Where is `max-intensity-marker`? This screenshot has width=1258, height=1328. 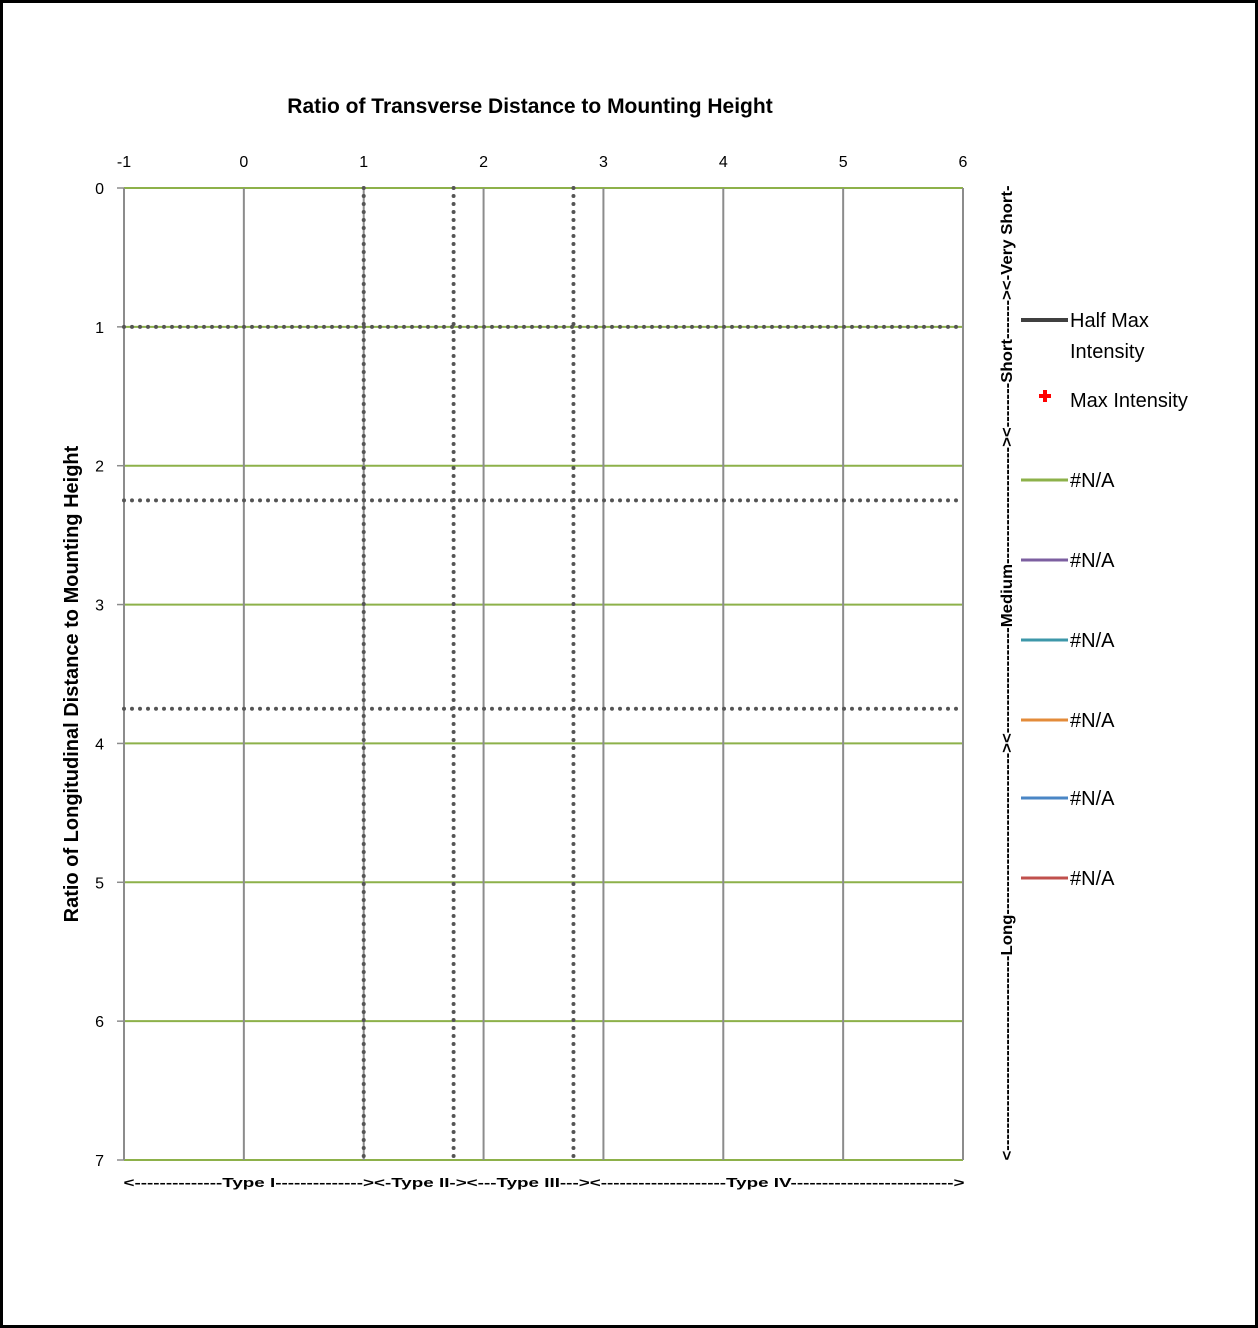 max-intensity-marker is located at coordinates (1045, 396).